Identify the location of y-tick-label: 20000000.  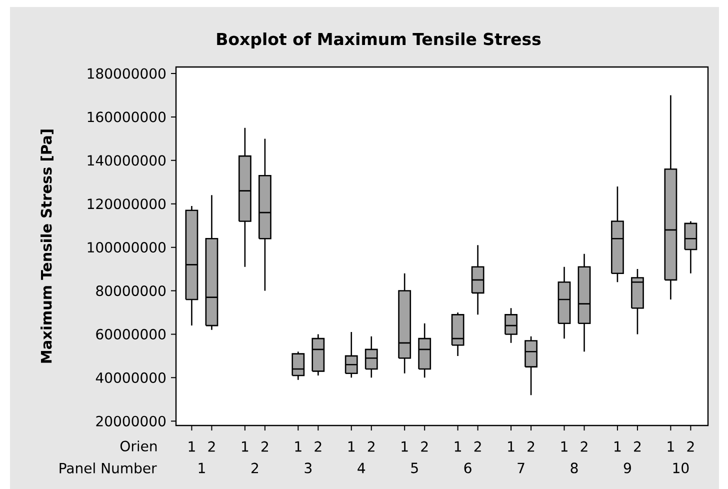
(131, 421).